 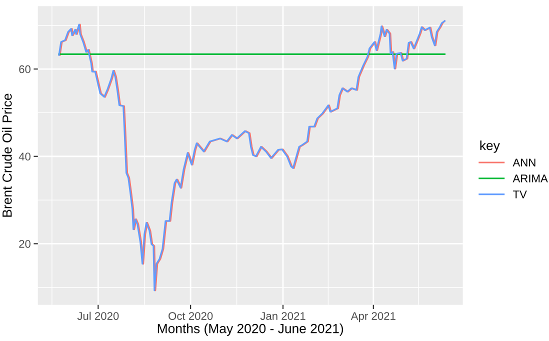 I want to click on y-axis-title: Brent Crude Oil Price, so click(x=7, y=155).